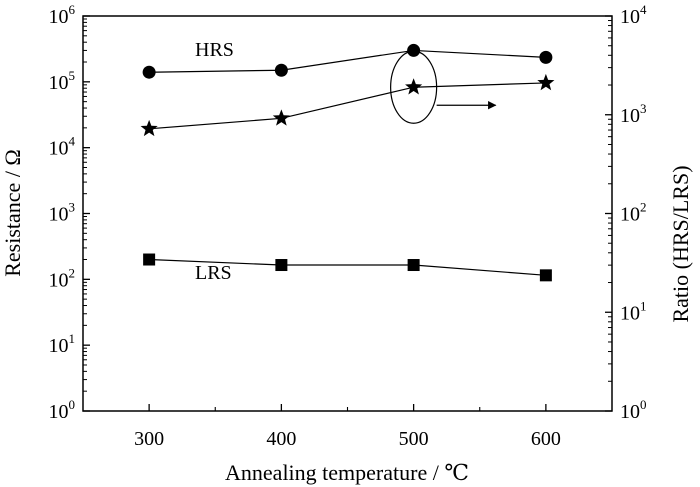 This screenshot has height=487, width=700. I want to click on left-y-axis: 10⁰ 10¹ 10² 10³ 10⁴ 10⁵ 10⁶, so click(69, 212).